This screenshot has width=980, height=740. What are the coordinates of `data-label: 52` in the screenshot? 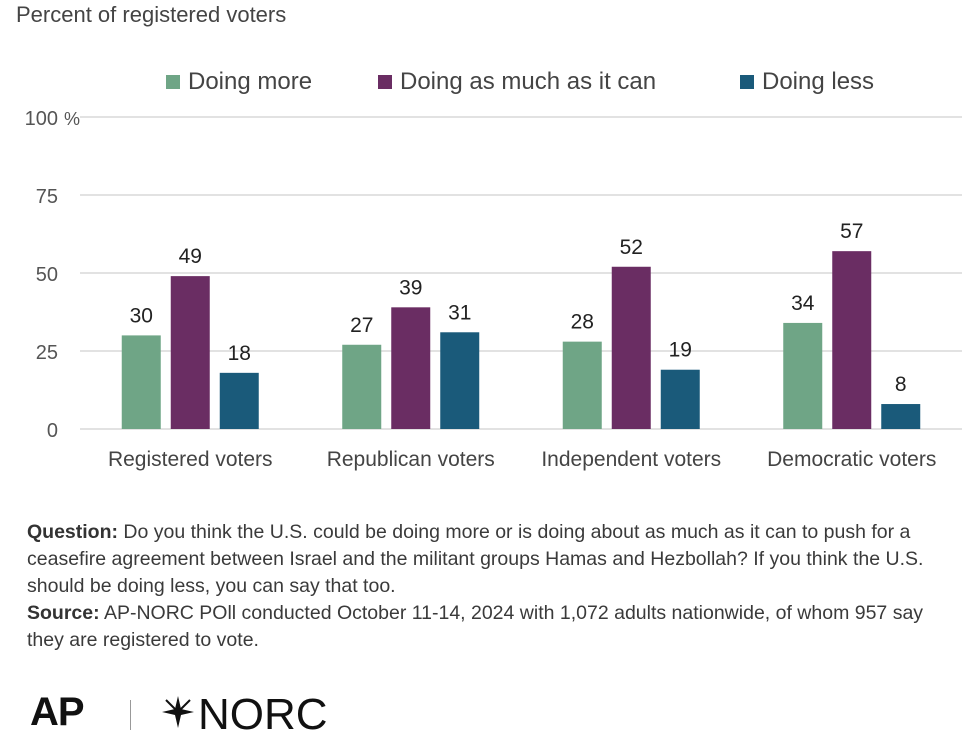 It's located at (631, 247).